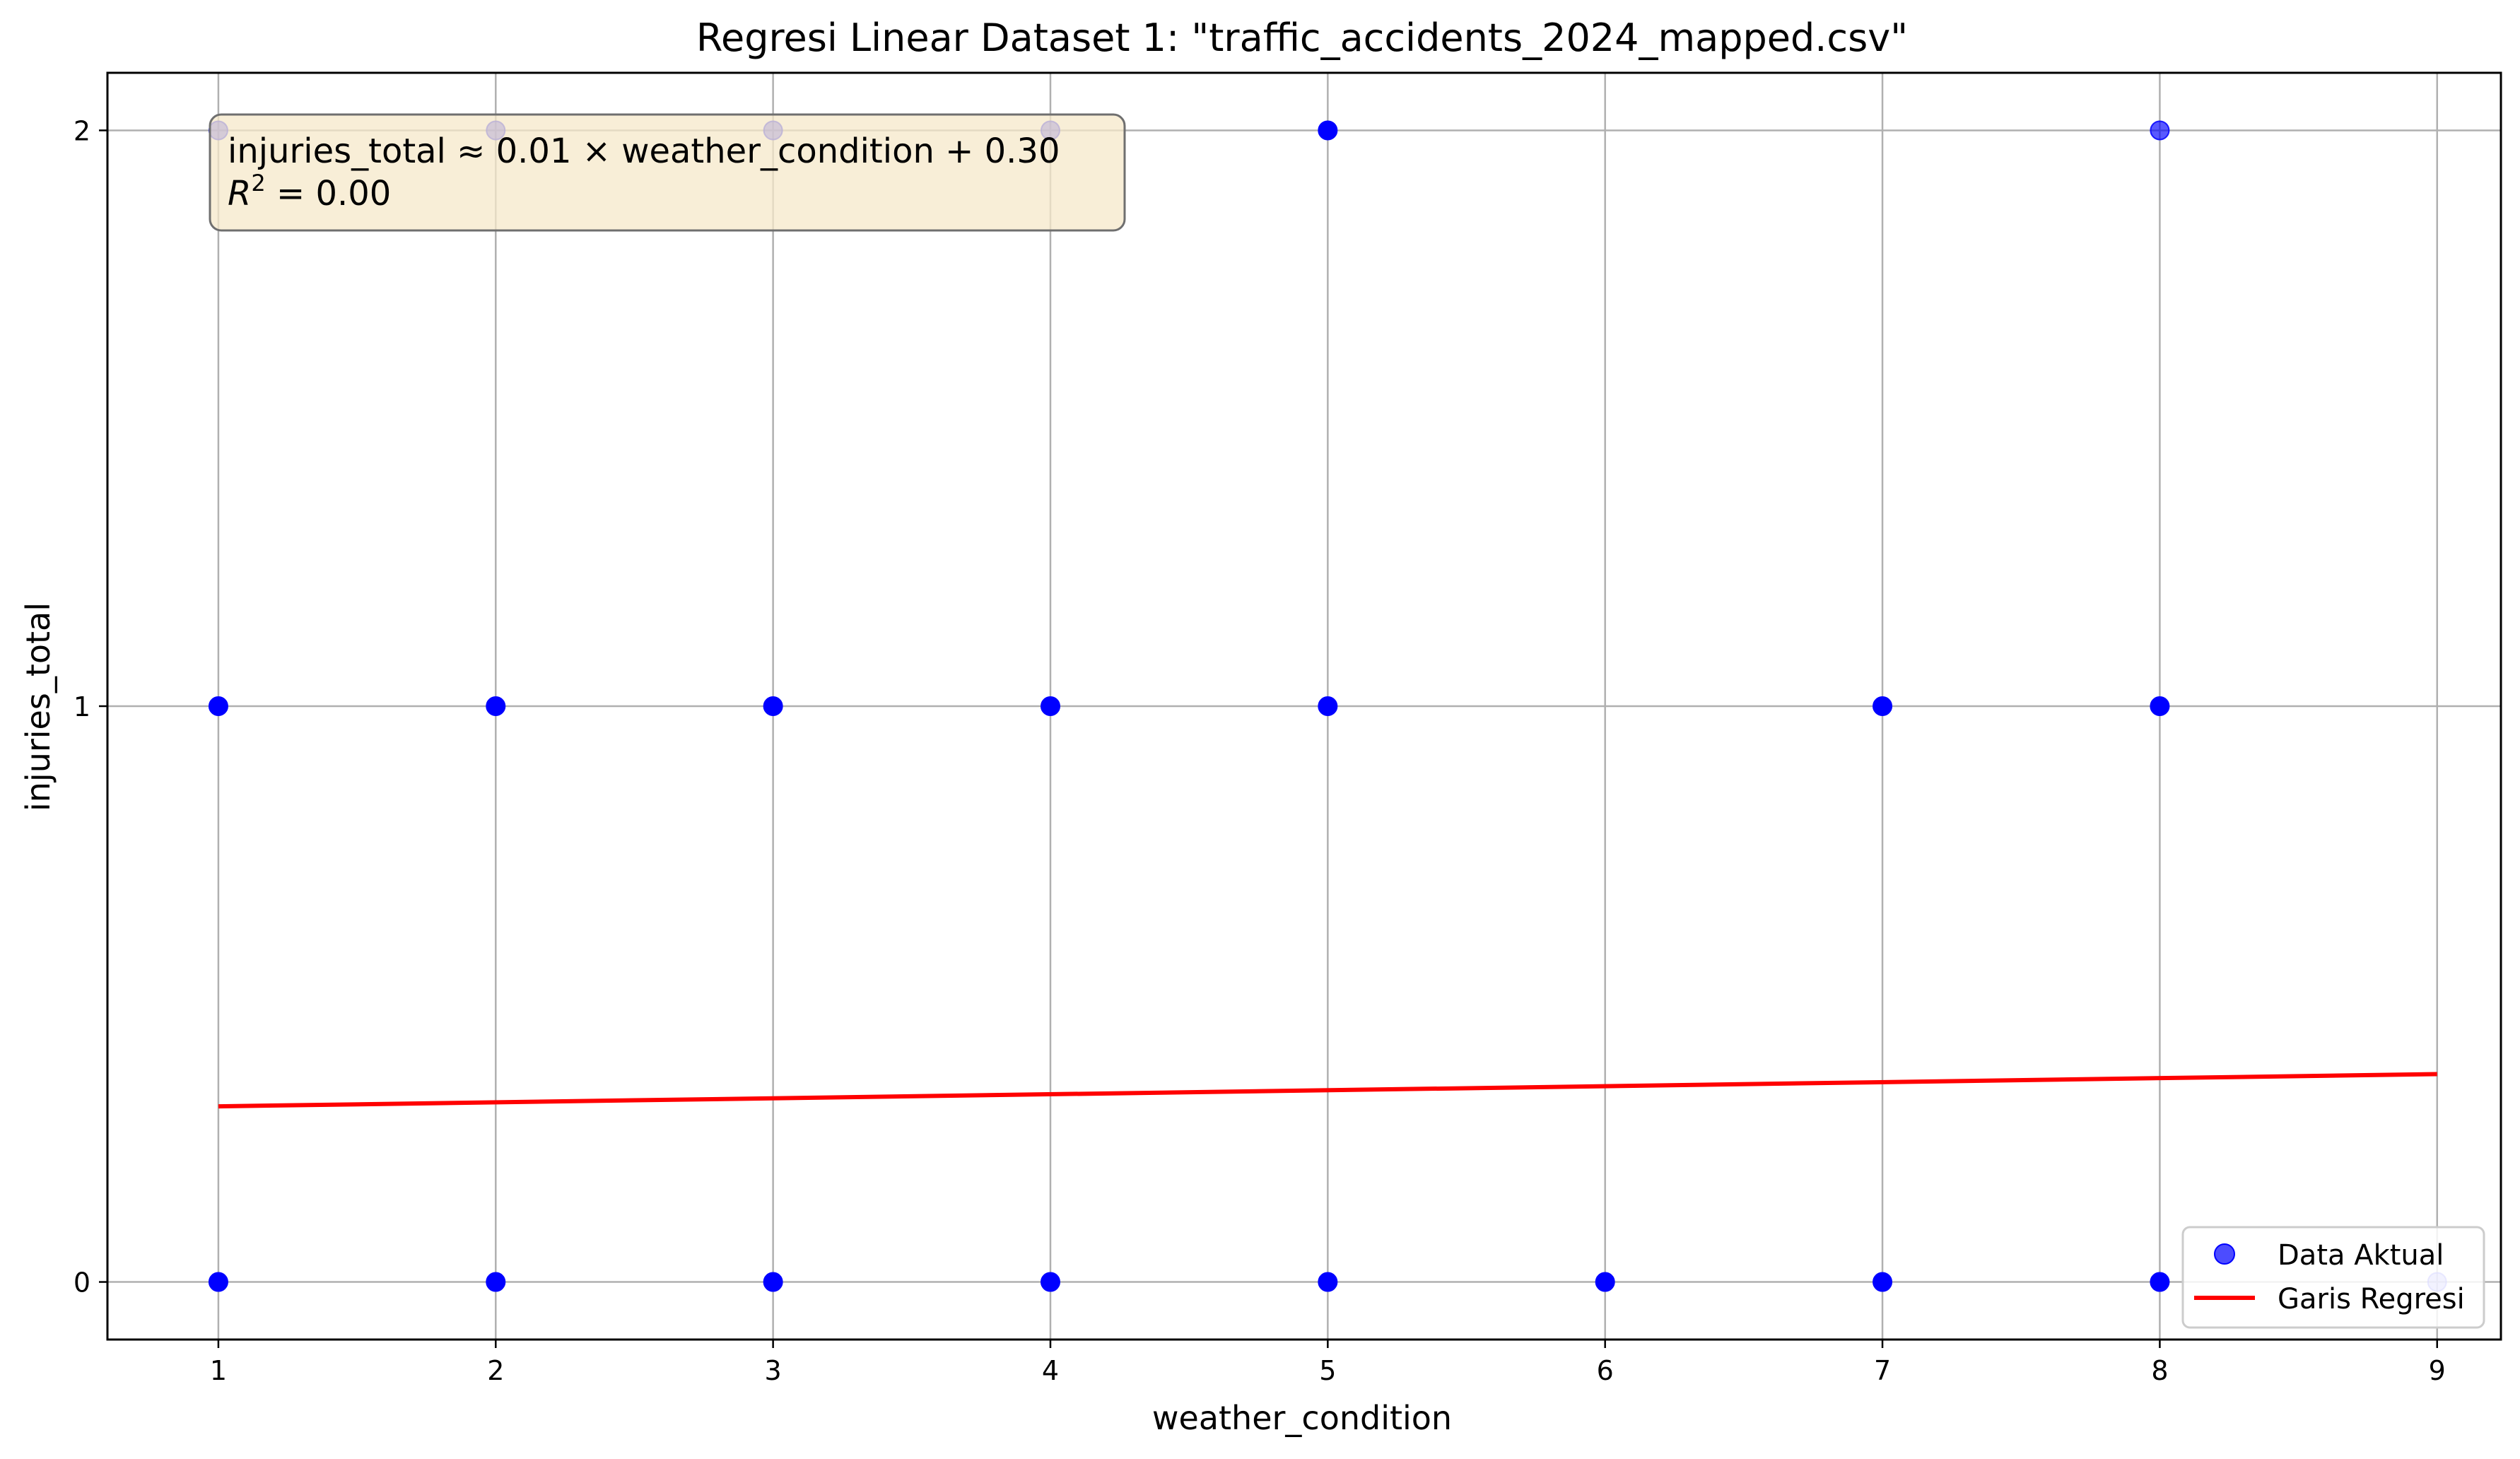 This screenshot has height=1459, width=2520. Describe the element at coordinates (495, 1370) in the screenshot. I see `x-tick-label: 2` at that location.